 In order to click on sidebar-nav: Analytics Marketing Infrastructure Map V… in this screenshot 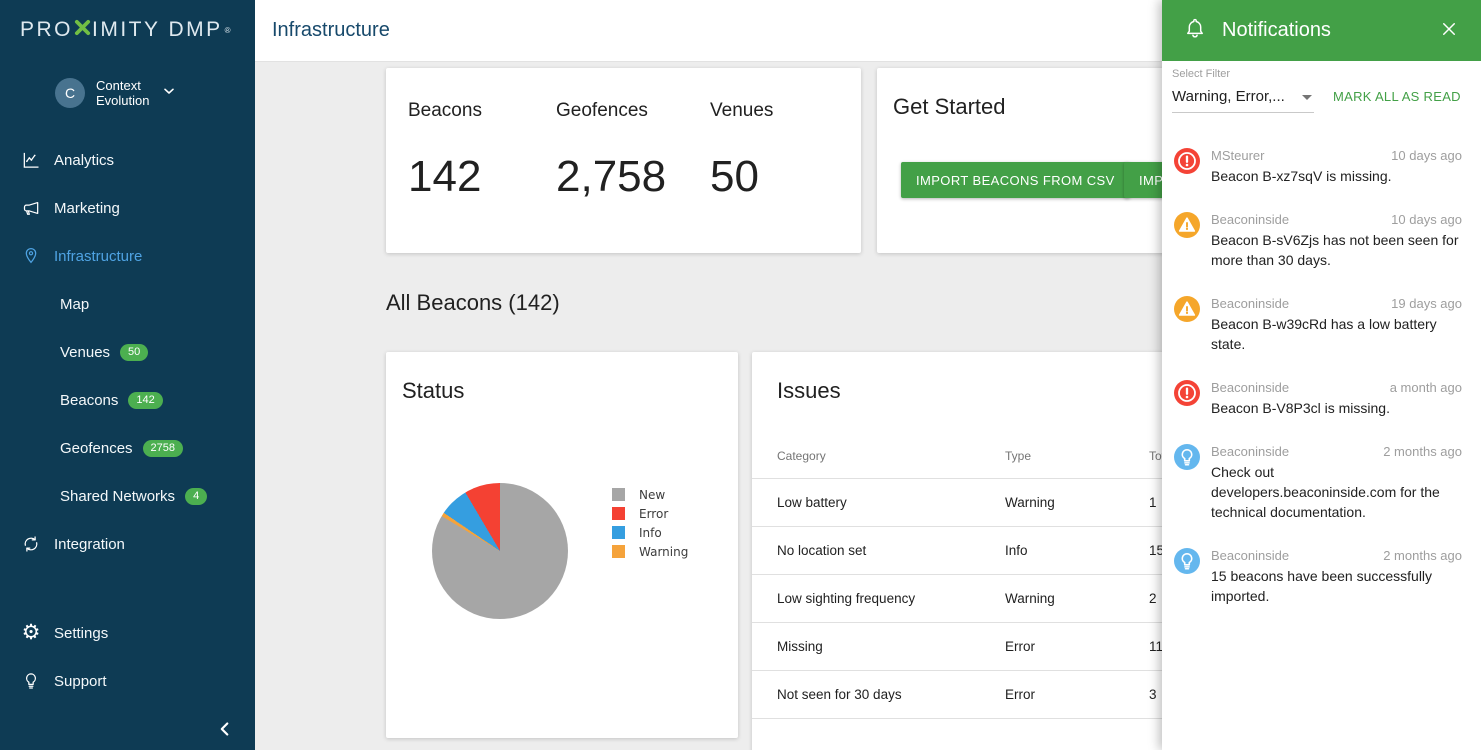, I will do `click(127, 352)`.